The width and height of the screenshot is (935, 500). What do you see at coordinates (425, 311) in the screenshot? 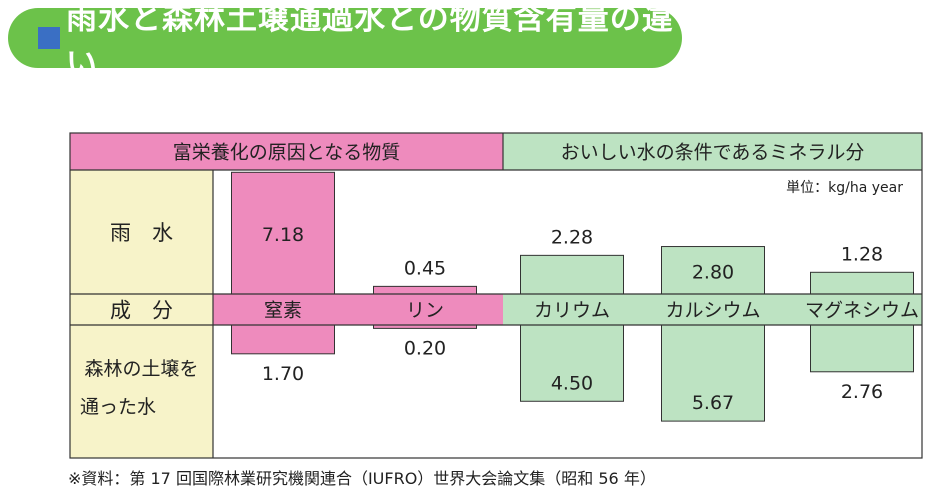
I see `category-label-1: リン` at bounding box center [425, 311].